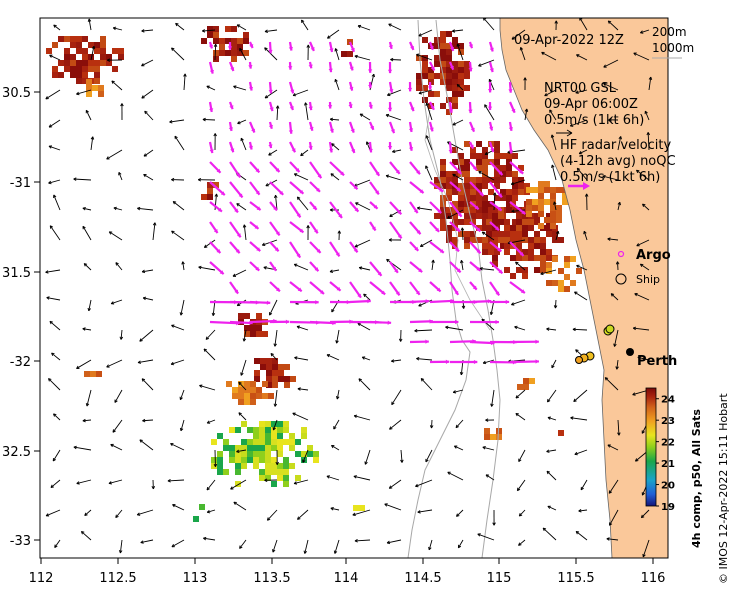 The image size is (740, 592). Describe the element at coordinates (579, 186) in the screenshot. I see `radar-scale-arrow-icon` at that location.